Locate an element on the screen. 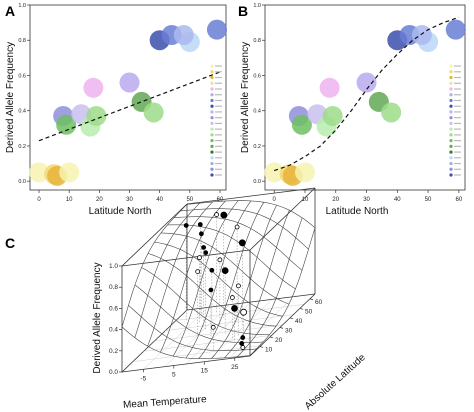 This screenshot has width=474, height=412. x-tick-label: 0 is located at coordinates (275, 200).